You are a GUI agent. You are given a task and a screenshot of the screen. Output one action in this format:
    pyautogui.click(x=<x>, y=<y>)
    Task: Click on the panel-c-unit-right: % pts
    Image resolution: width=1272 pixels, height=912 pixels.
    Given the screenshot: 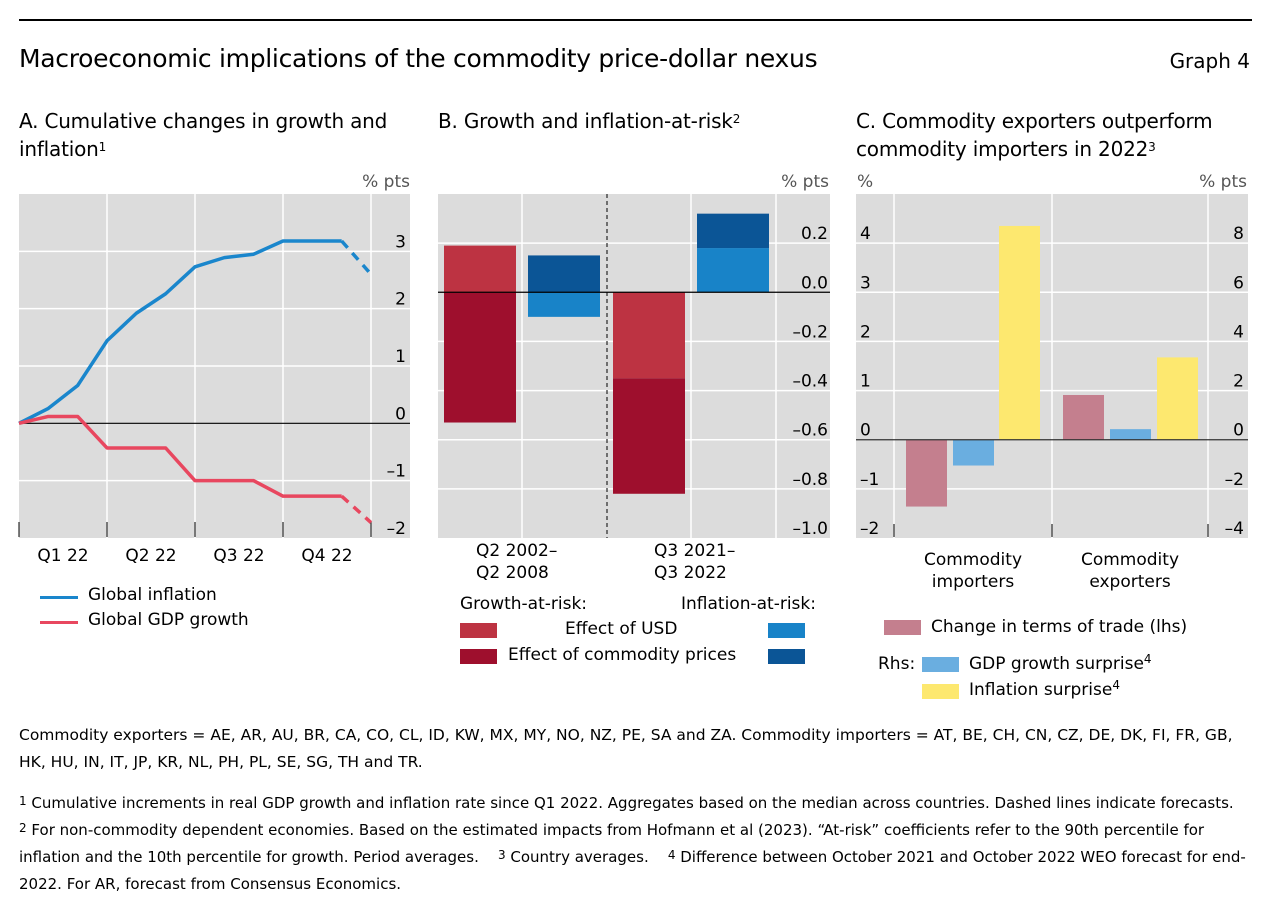 What is the action you would take?
    pyautogui.click(x=1223, y=182)
    